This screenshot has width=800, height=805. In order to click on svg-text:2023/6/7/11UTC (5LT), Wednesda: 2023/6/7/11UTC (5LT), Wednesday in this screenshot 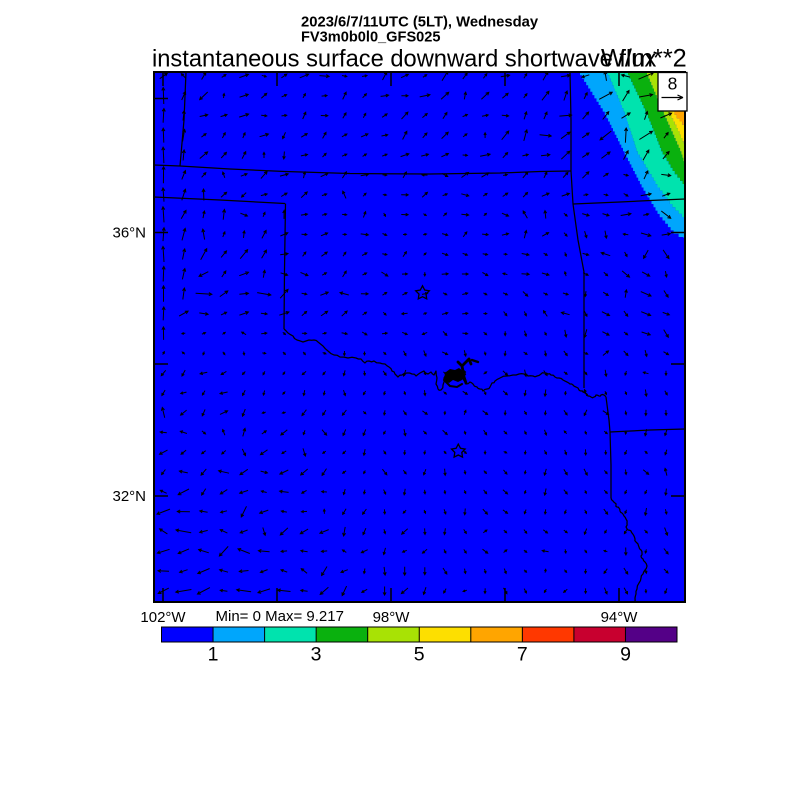, I will do `click(420, 23)`.